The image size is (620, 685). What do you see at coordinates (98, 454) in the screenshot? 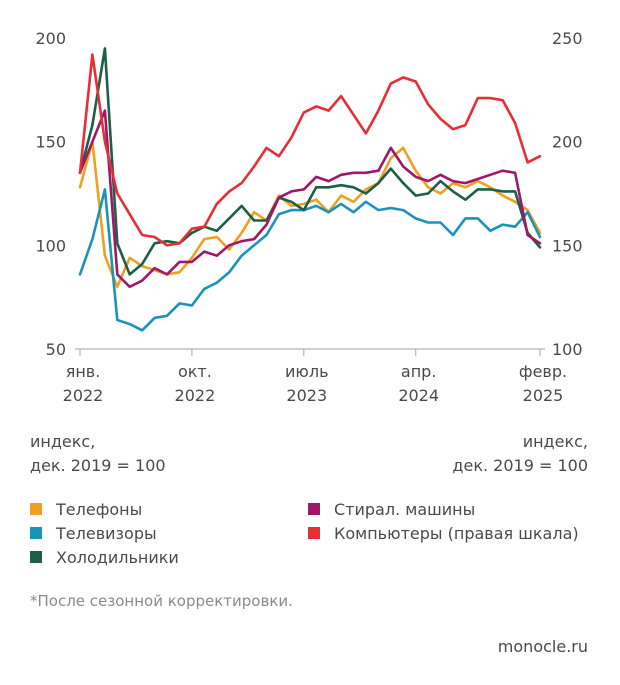
I see `y-axis-left-label: индекс, дек. 2019 = 100` at bounding box center [98, 454].